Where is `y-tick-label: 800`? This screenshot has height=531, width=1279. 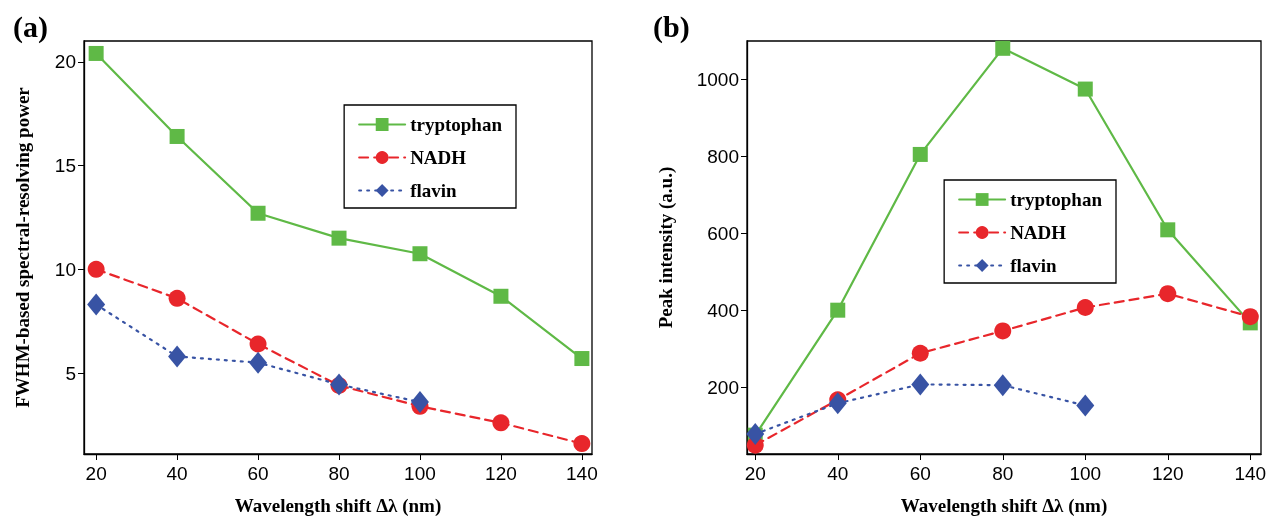 y-tick-label: 800 is located at coordinates (723, 156).